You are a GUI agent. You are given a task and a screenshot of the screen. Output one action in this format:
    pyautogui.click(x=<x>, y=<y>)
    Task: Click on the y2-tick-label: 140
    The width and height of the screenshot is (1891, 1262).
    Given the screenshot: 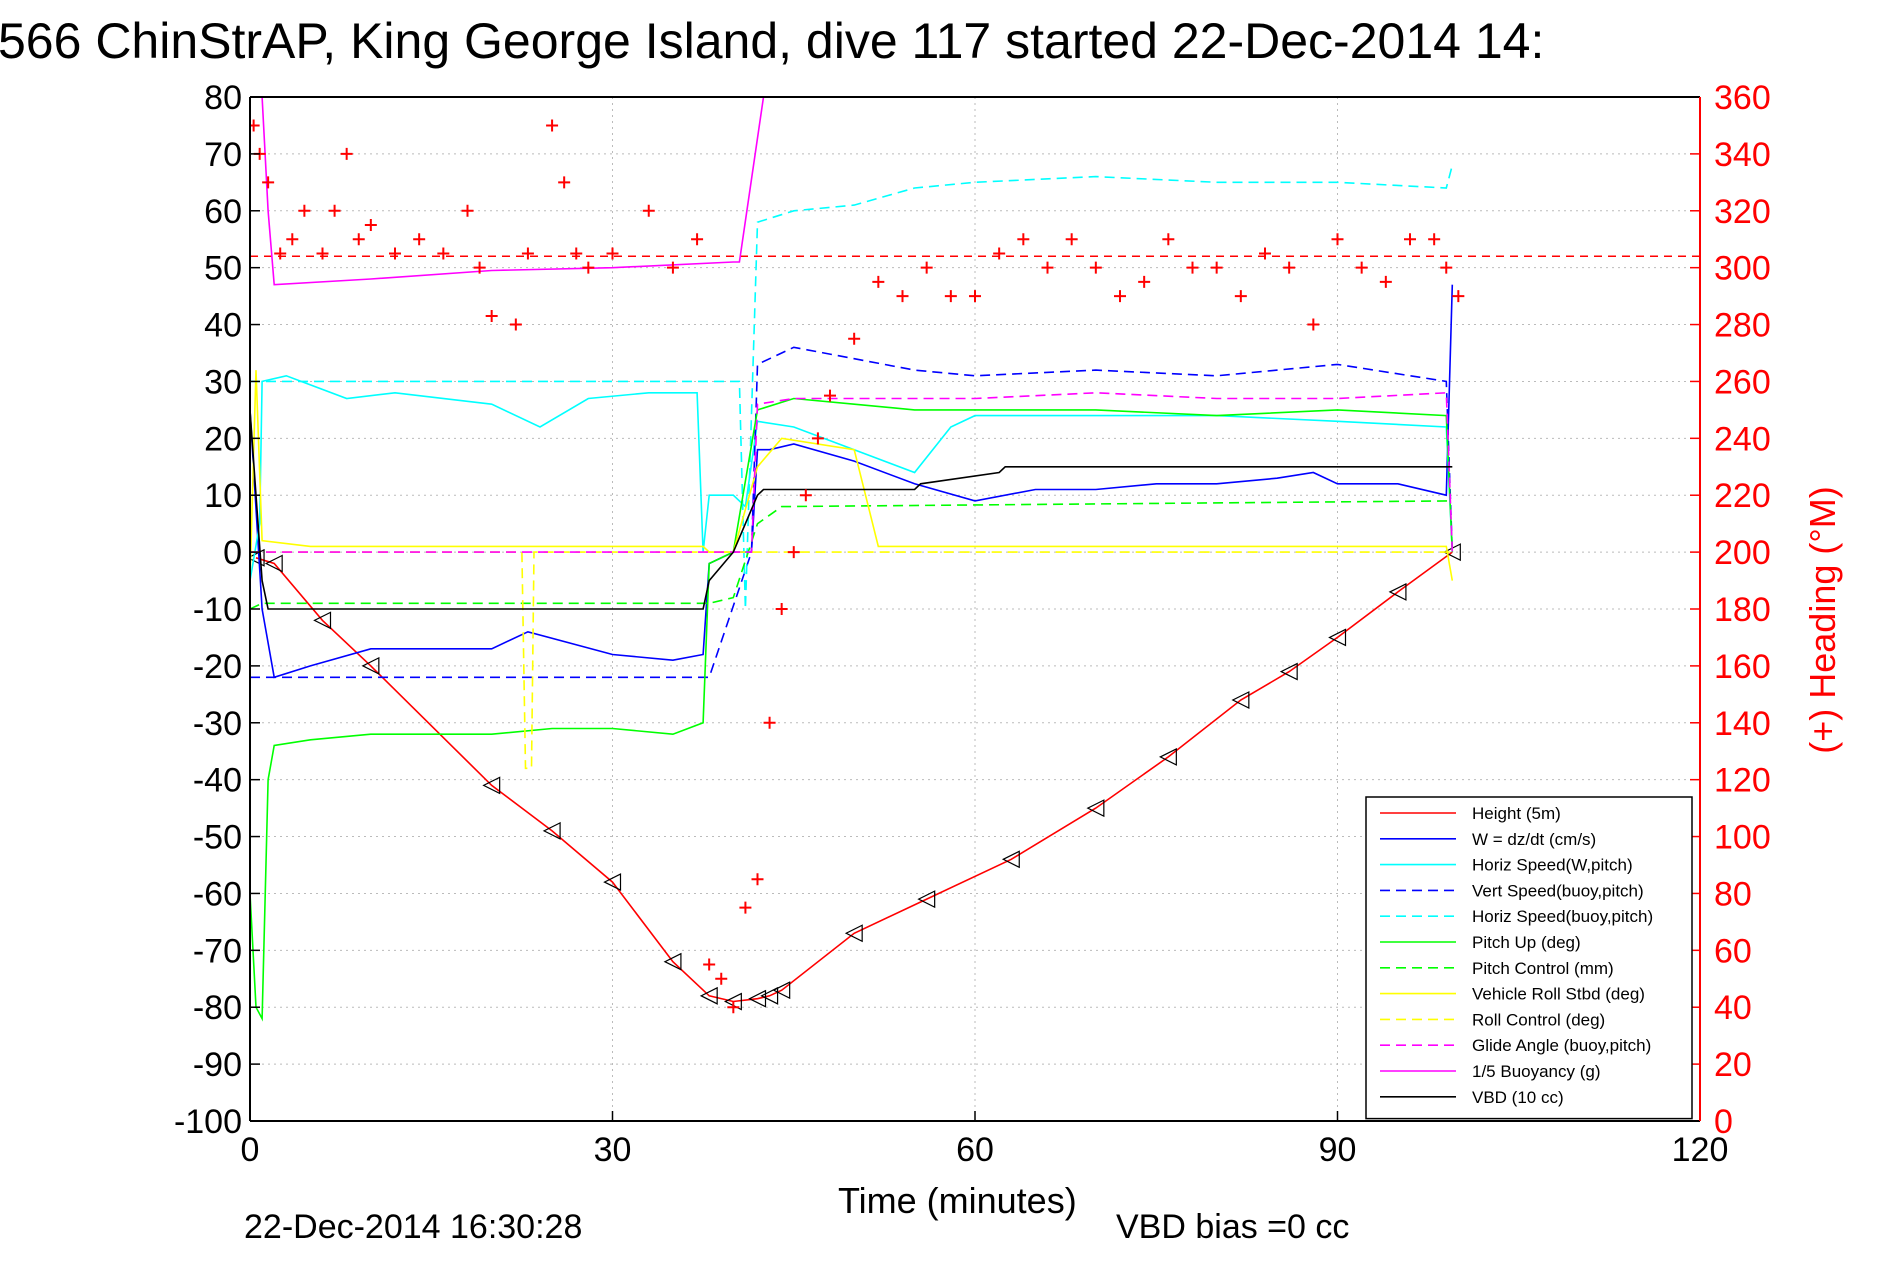 What is the action you would take?
    pyautogui.click(x=1742, y=724)
    